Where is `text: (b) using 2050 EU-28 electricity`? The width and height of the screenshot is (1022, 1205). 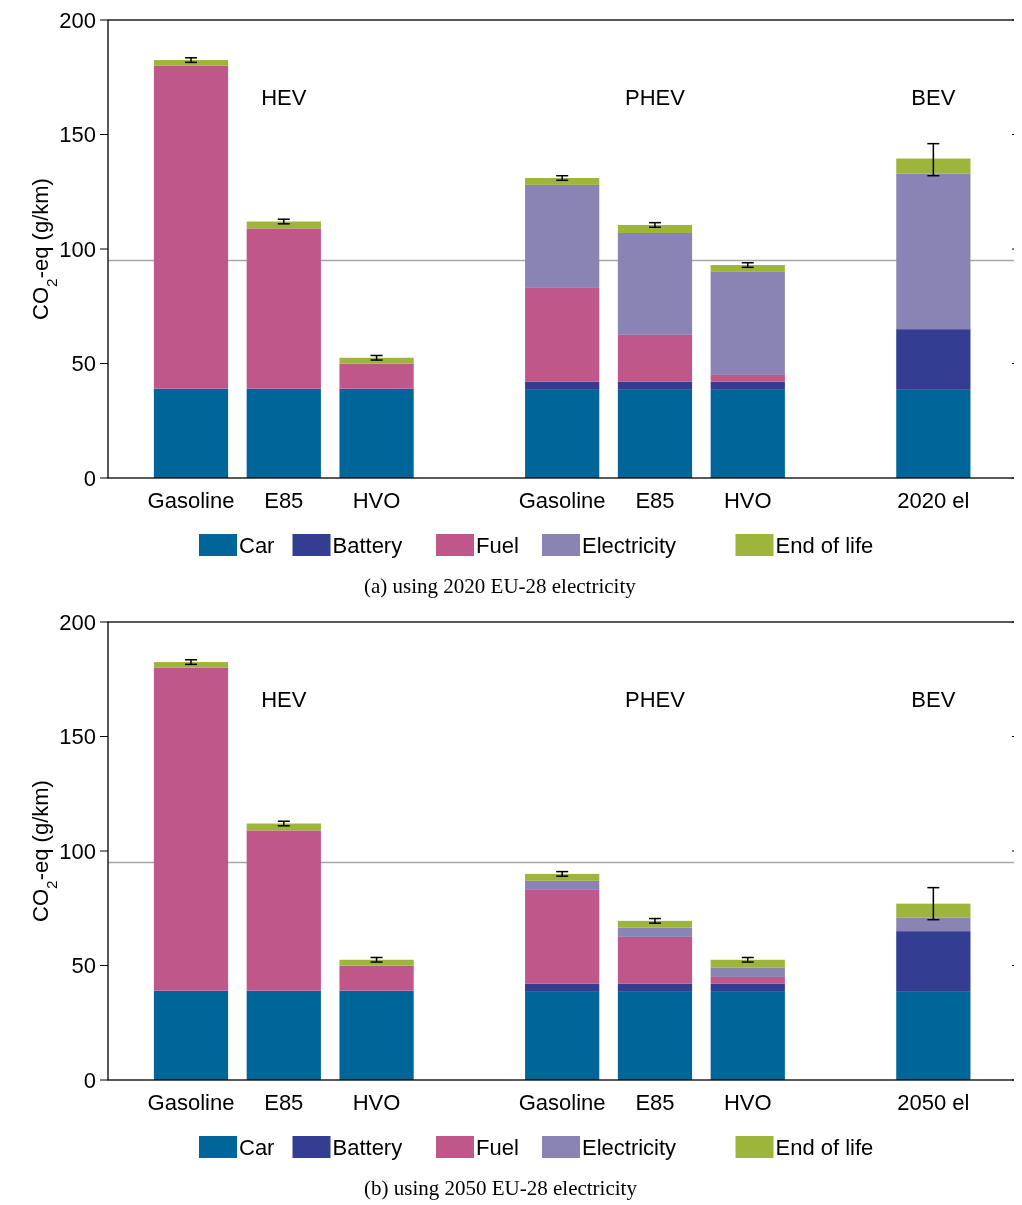 text: (b) using 2050 EU-28 electricity is located at coordinates (501, 1188).